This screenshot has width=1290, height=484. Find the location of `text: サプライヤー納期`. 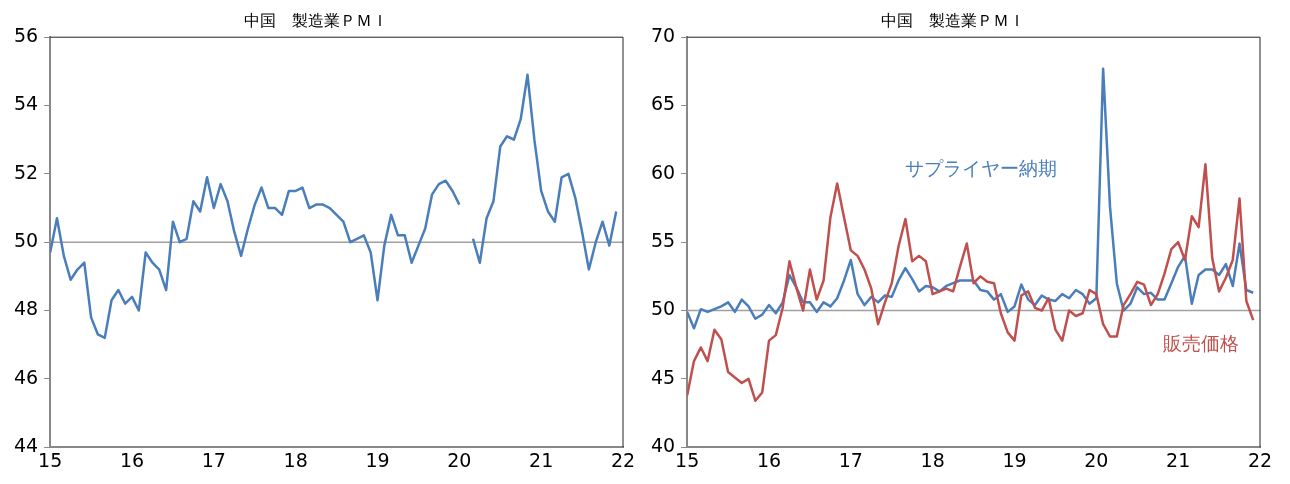

text: サプライヤー納期 is located at coordinates (980, 168).